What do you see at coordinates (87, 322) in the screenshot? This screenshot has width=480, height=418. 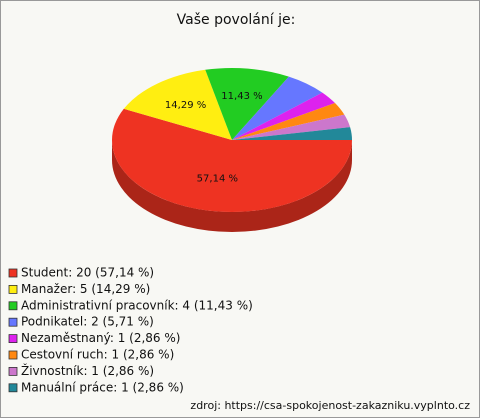 I see `legend-label: Podnikatel: 2 (5,71 %)` at bounding box center [87, 322].